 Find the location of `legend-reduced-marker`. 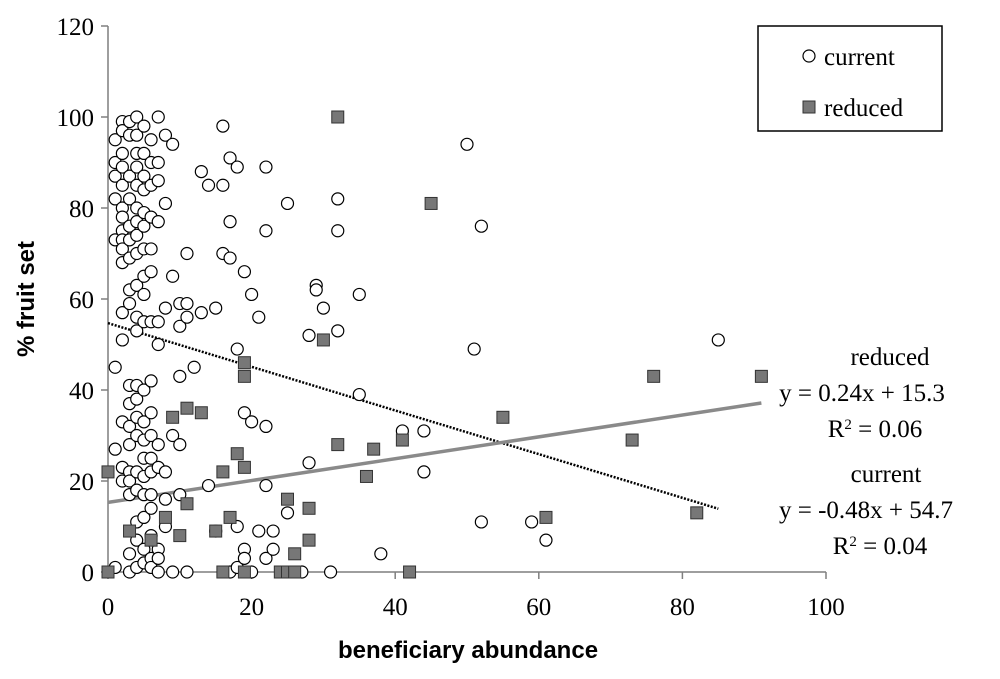

legend-reduced-marker is located at coordinates (809, 107).